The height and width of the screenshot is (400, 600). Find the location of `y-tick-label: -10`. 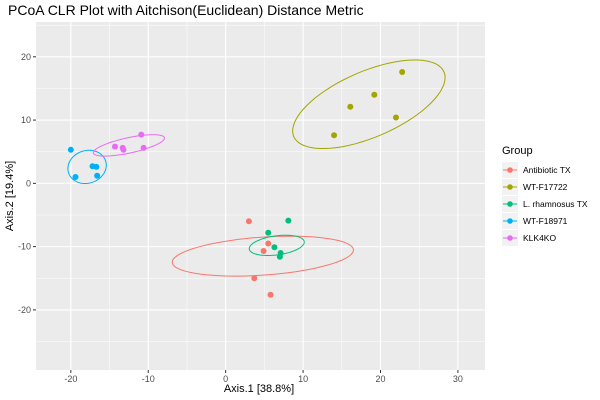

y-tick-label: -10 is located at coordinates (24, 247).